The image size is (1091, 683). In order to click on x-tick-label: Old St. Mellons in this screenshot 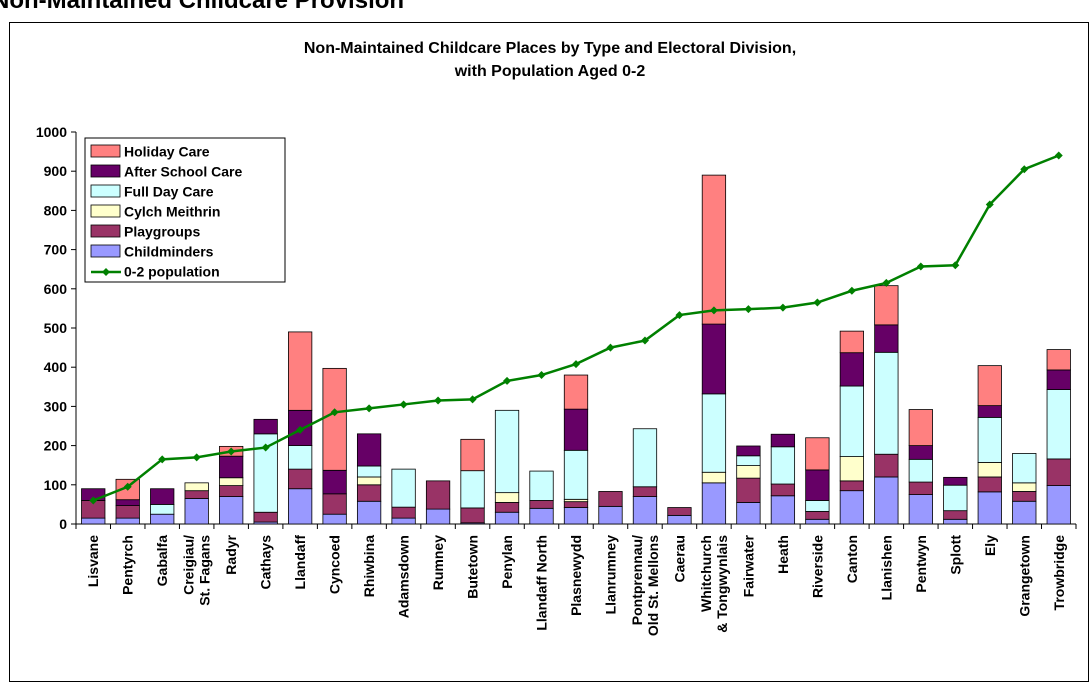, I will do `click(653, 585)`.